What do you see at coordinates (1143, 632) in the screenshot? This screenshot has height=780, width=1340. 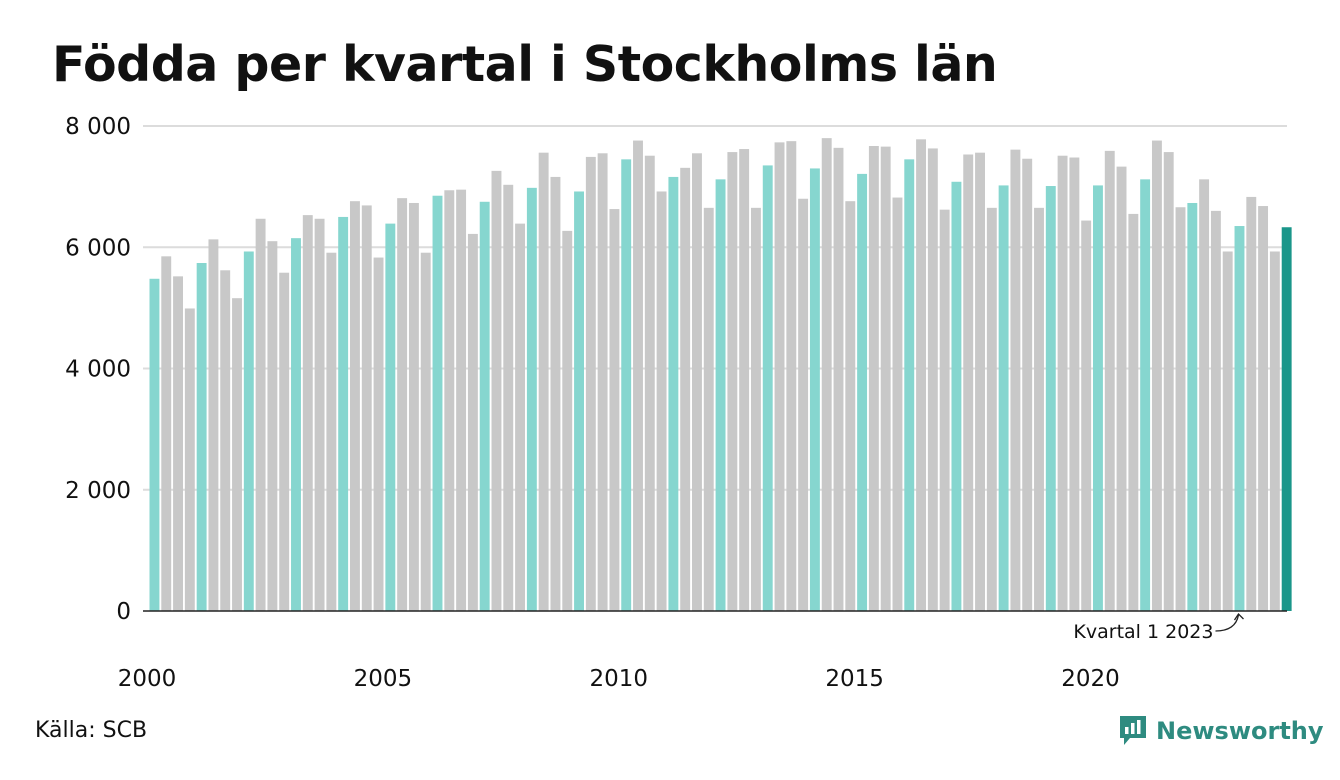 I see `annotation-label: Kvartal 1 2023` at bounding box center [1143, 632].